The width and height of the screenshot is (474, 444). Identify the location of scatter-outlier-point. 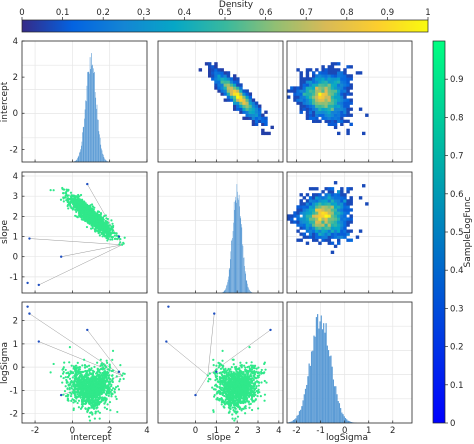
(214, 313).